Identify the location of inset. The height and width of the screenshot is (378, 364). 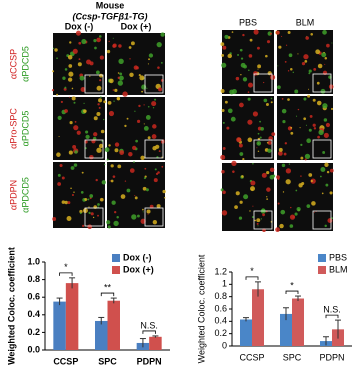
(154, 84).